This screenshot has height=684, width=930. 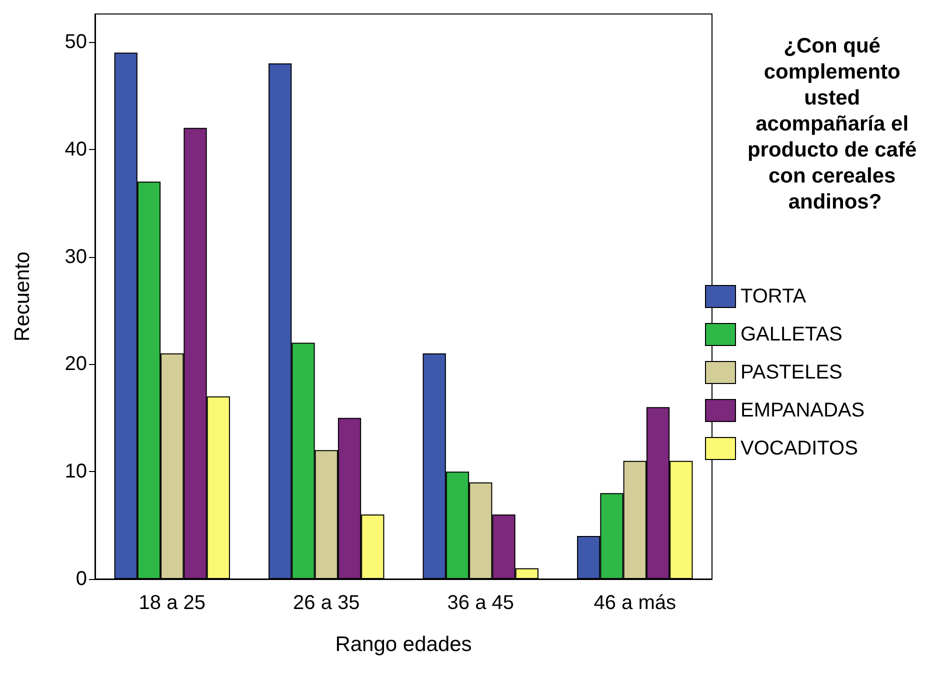 What do you see at coordinates (81, 579) in the screenshot?
I see `y-tick-label: 0` at bounding box center [81, 579].